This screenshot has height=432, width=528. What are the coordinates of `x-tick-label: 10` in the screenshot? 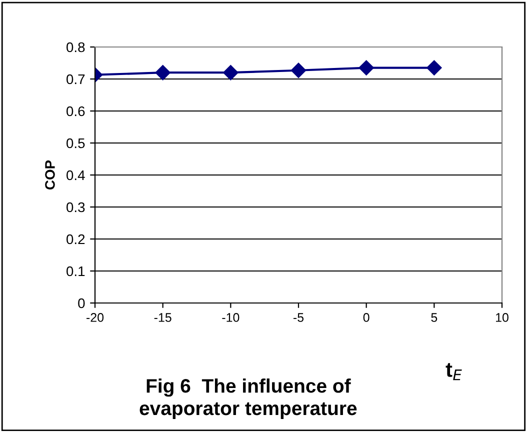 It's located at (502, 317).